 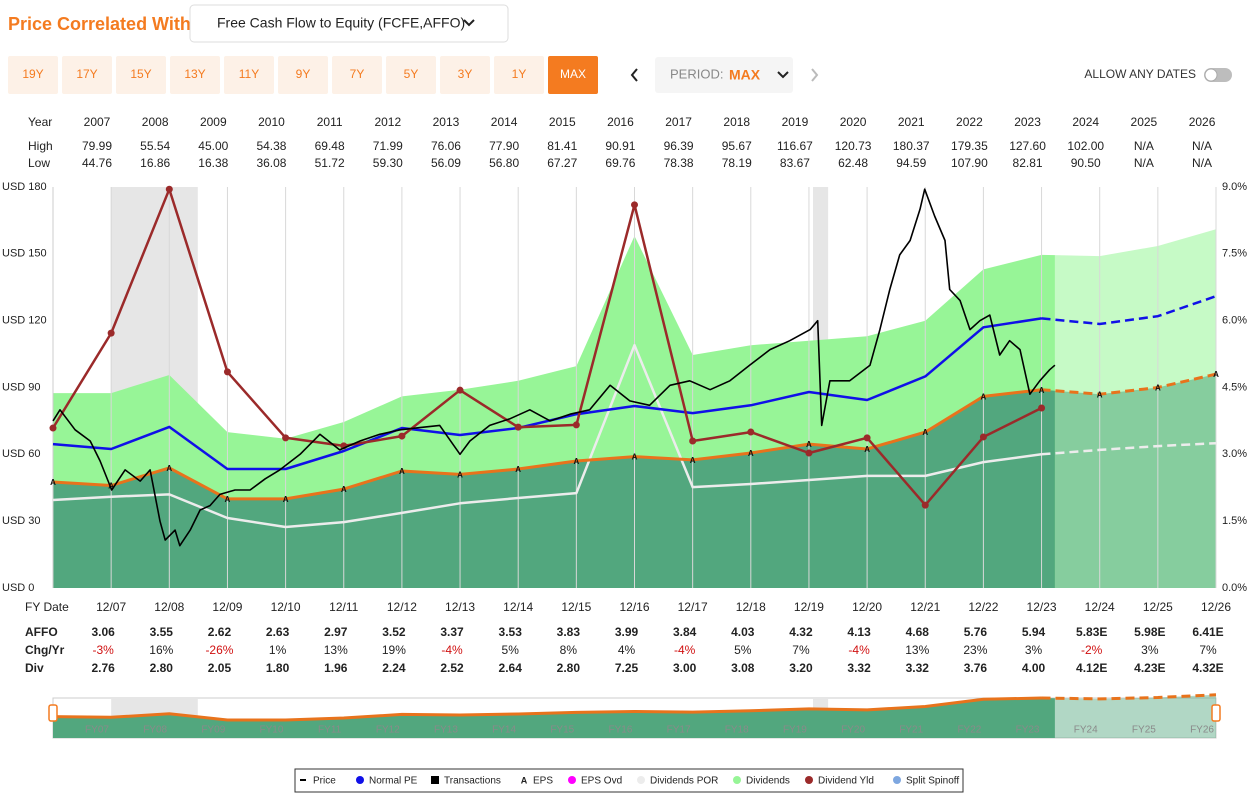 What do you see at coordinates (97, 122) in the screenshot?
I see `year: 2007` at bounding box center [97, 122].